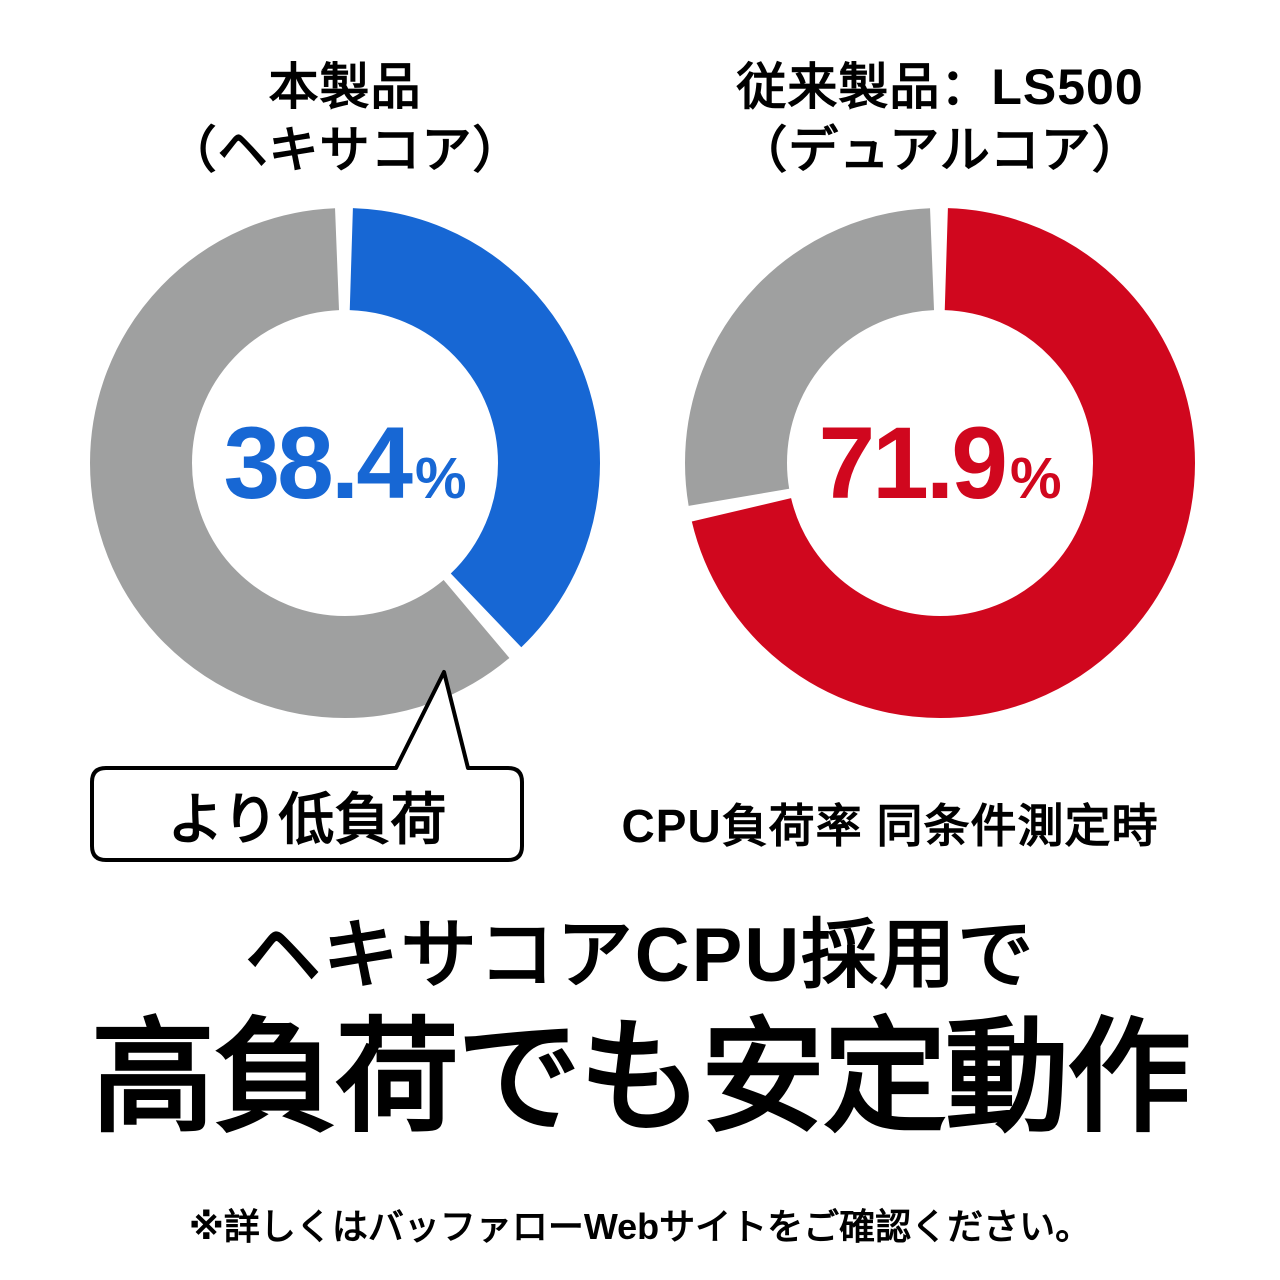 The image size is (1280, 1280). What do you see at coordinates (345, 150) in the screenshot?
I see `chart-hexacore-title-line2: （ヘキサコア）` at bounding box center [345, 150].